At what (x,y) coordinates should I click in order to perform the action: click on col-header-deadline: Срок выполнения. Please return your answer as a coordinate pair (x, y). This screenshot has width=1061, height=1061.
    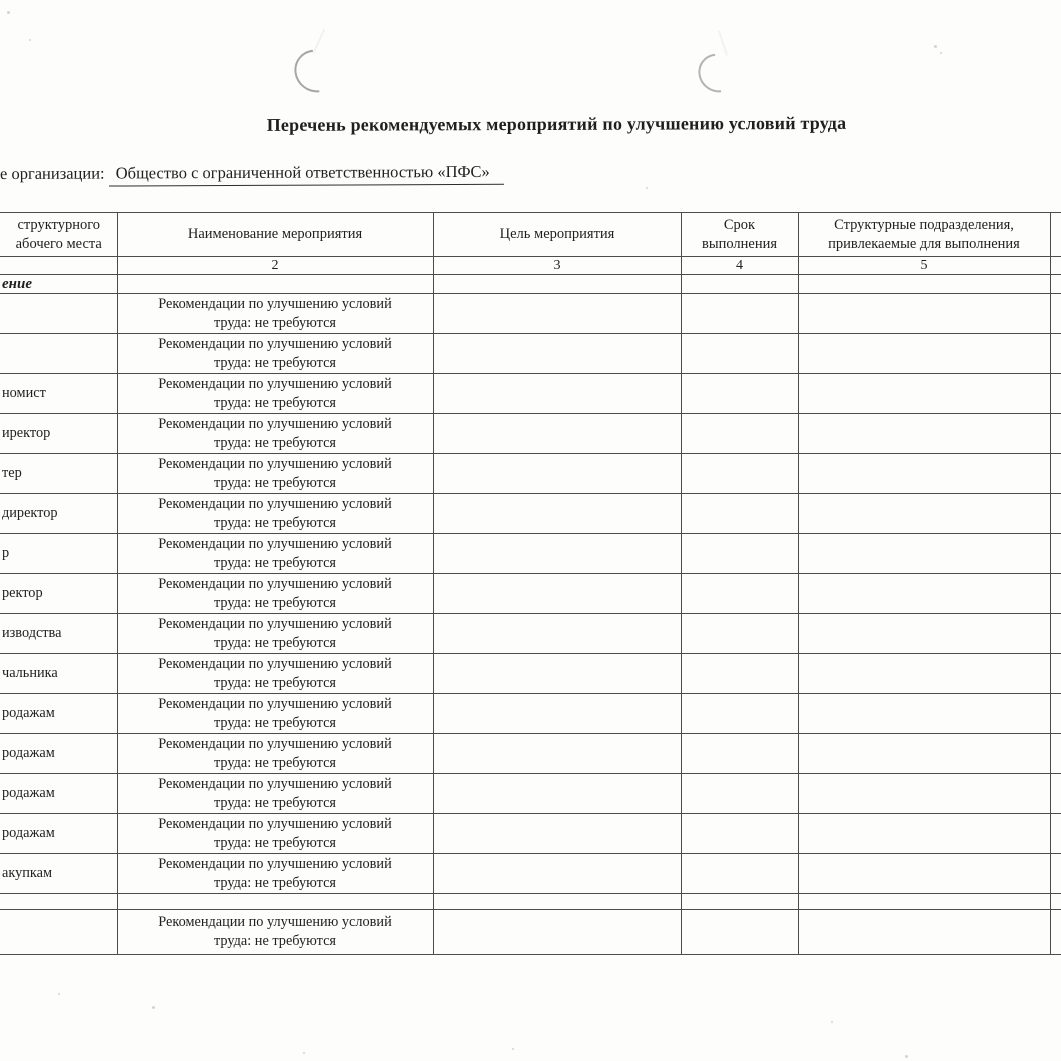
    Looking at the image, I should click on (739, 234).